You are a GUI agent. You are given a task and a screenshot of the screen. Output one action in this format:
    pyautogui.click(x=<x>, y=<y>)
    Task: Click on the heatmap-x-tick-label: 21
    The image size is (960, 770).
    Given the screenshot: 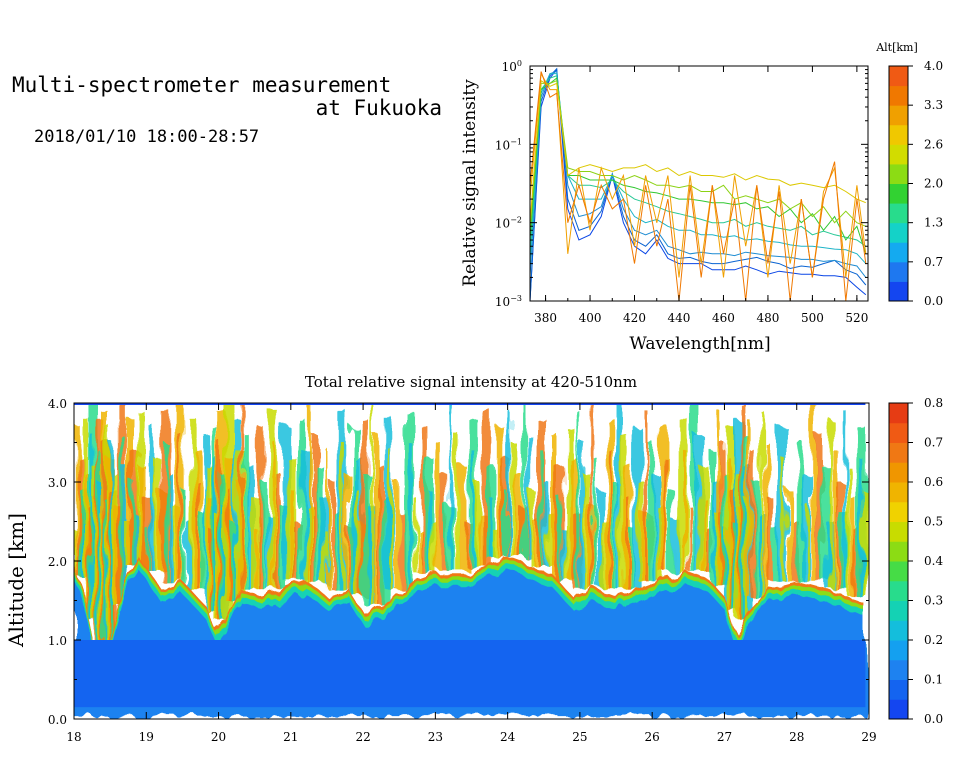 What is the action you would take?
    pyautogui.click(x=290, y=737)
    